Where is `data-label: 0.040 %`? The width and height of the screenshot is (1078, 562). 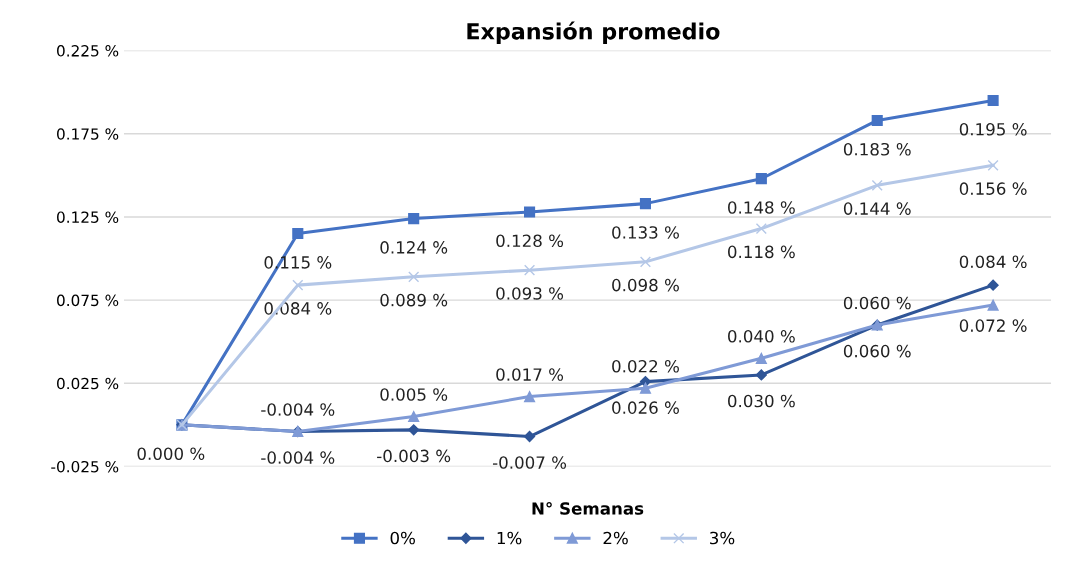
data-label: 0.040 % is located at coordinates (761, 336).